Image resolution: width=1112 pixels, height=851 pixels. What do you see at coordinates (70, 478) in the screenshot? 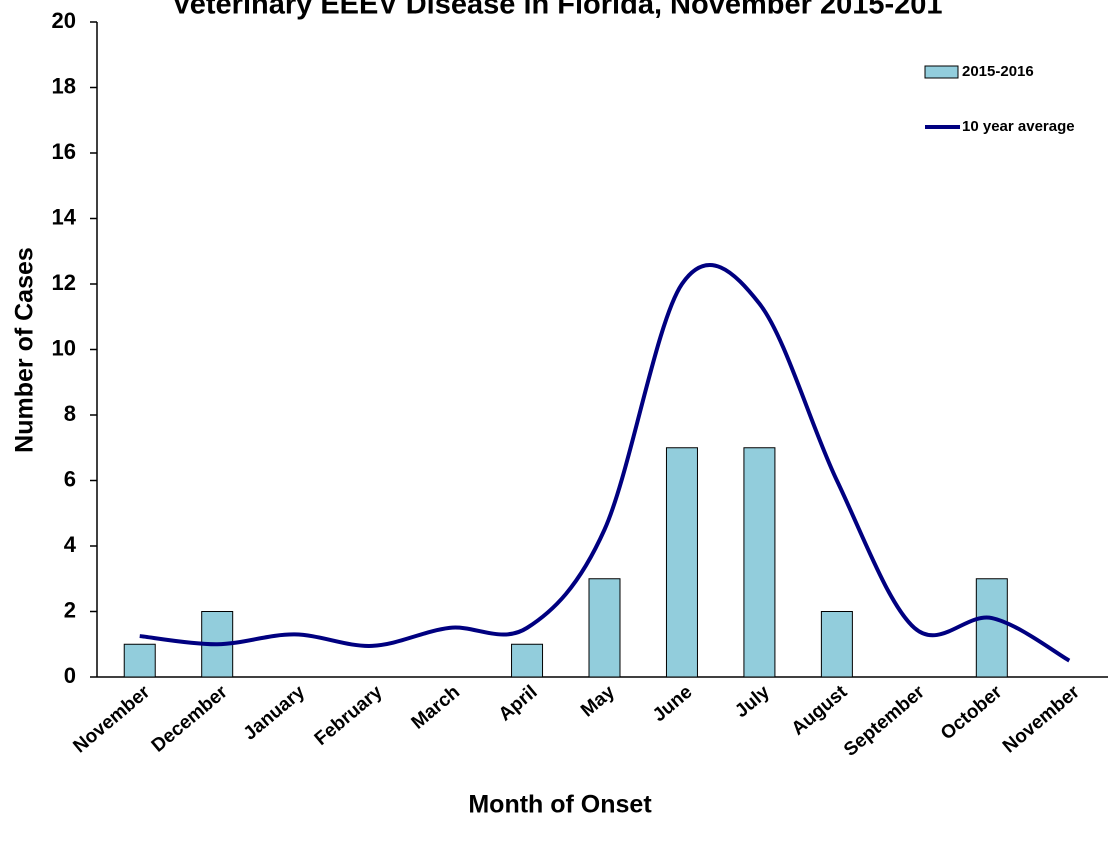
I see `y-tick-label: 6` at bounding box center [70, 478].